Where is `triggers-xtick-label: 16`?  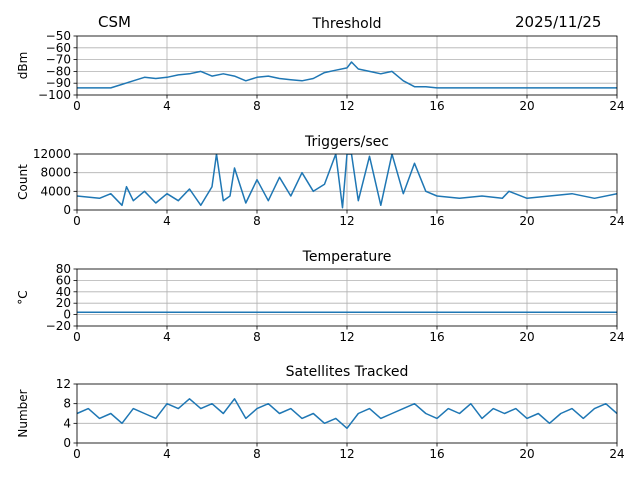 triggers-xtick-label: 16 is located at coordinates (436, 221).